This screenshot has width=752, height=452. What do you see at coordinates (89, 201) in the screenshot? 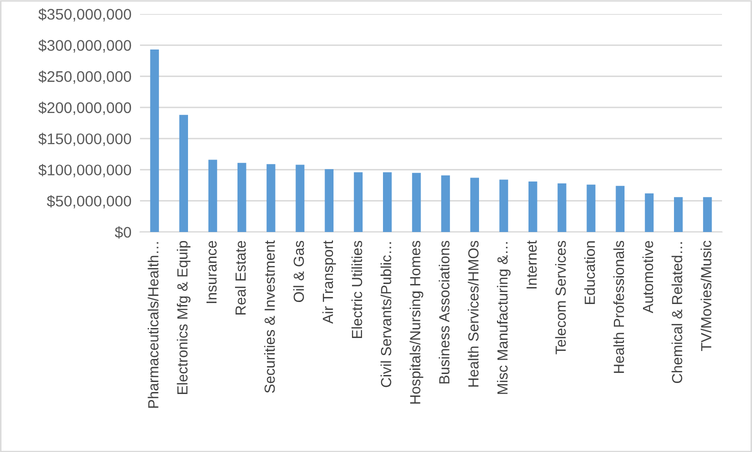
I see `y-tick-label: $50,000,000` at bounding box center [89, 201].